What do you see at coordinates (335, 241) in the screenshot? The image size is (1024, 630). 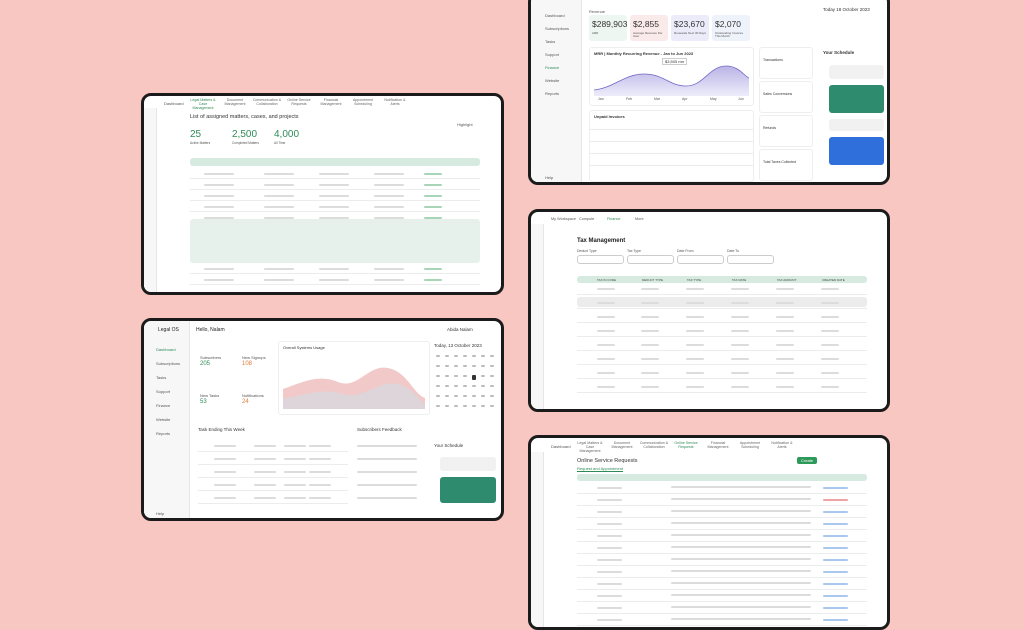 I see `expanded-row` at bounding box center [335, 241].